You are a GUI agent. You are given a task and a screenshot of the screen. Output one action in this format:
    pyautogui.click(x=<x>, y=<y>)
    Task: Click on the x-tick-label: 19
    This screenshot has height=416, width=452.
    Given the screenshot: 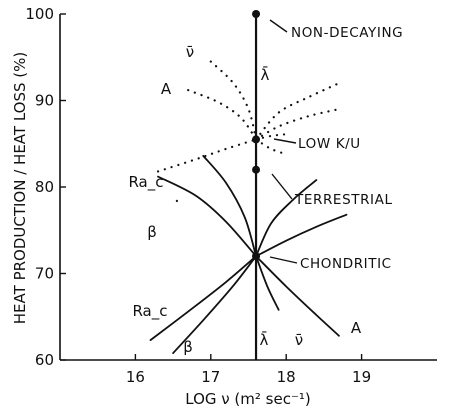 What is the action you would take?
    pyautogui.click(x=361, y=377)
    